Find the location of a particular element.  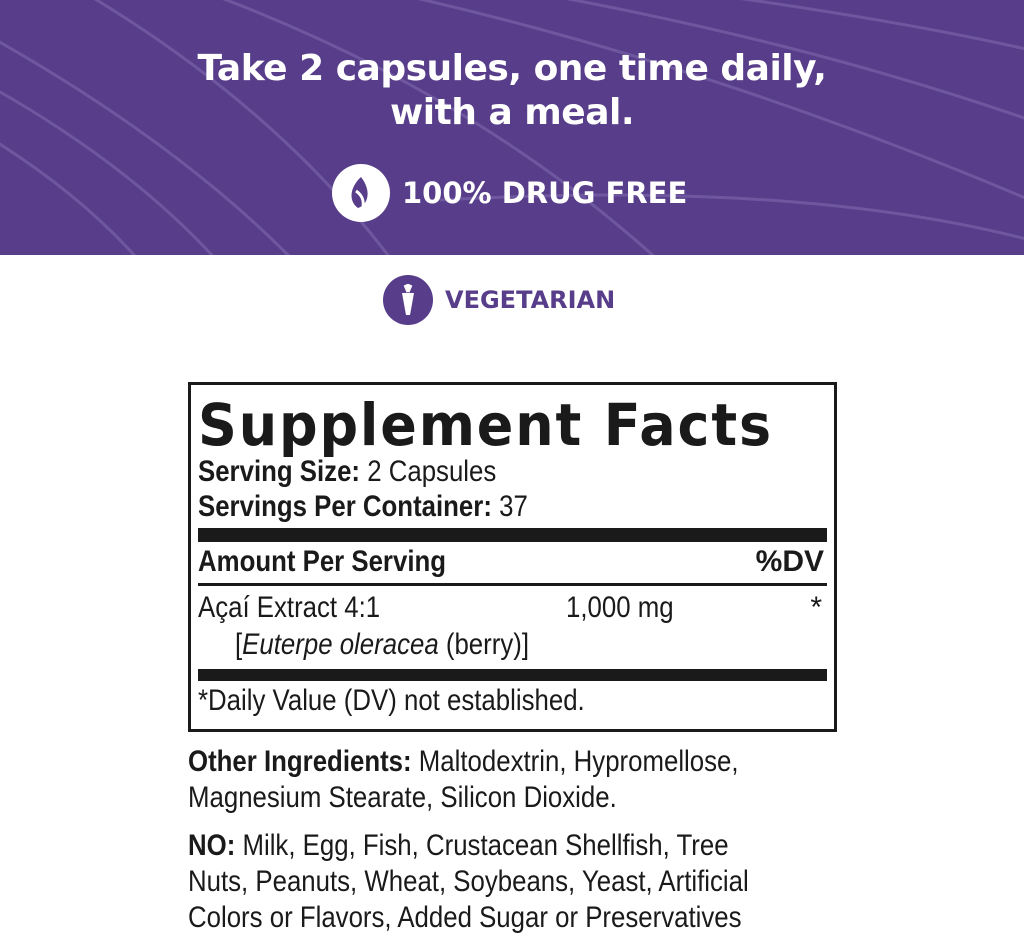

bracket: [ is located at coordinates (239, 644).